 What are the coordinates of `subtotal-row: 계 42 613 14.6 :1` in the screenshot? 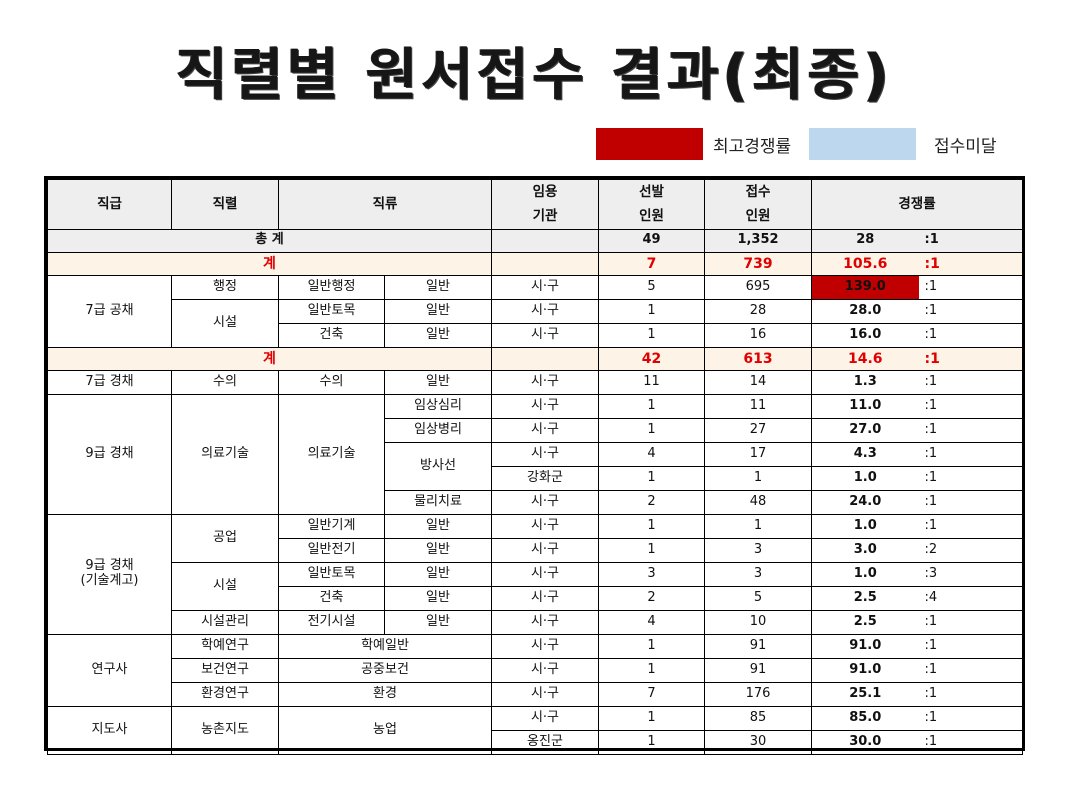 It's located at (535, 358).